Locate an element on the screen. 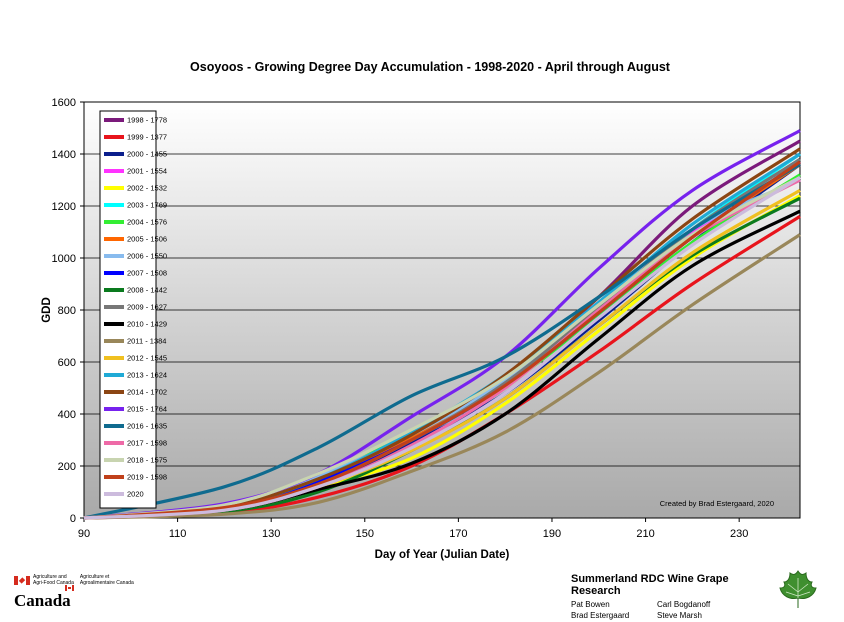 The height and width of the screenshot is (622, 844). y-tick-label: 600 is located at coordinates (67, 363).